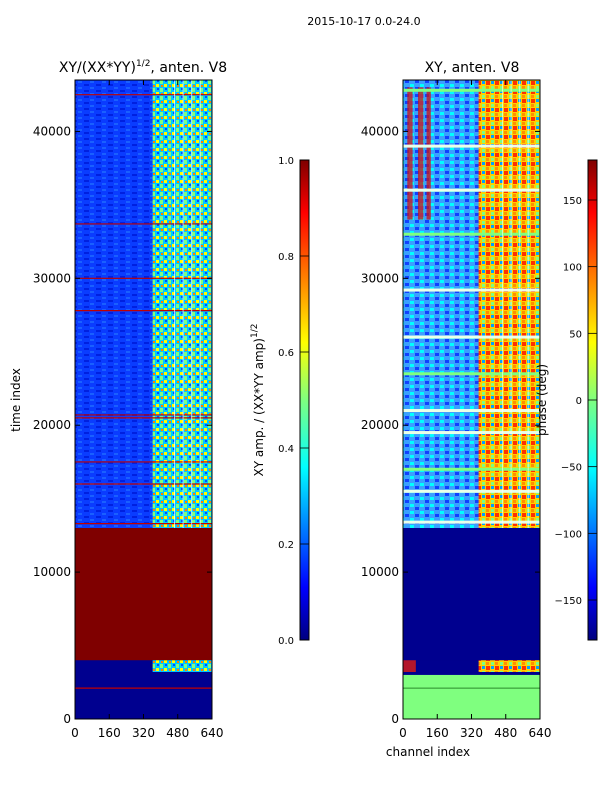 The height and width of the screenshot is (800, 600). I want to click on amplitude-colorbar-tick-label-3: 0.6, so click(286, 353).